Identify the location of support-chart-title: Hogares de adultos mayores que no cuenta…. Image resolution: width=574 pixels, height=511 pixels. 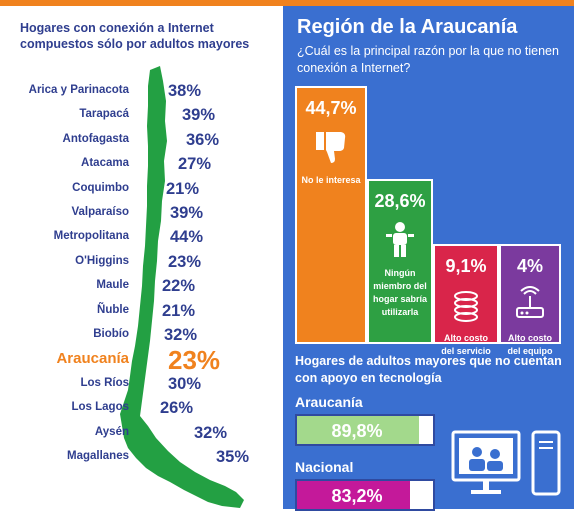
(428, 369).